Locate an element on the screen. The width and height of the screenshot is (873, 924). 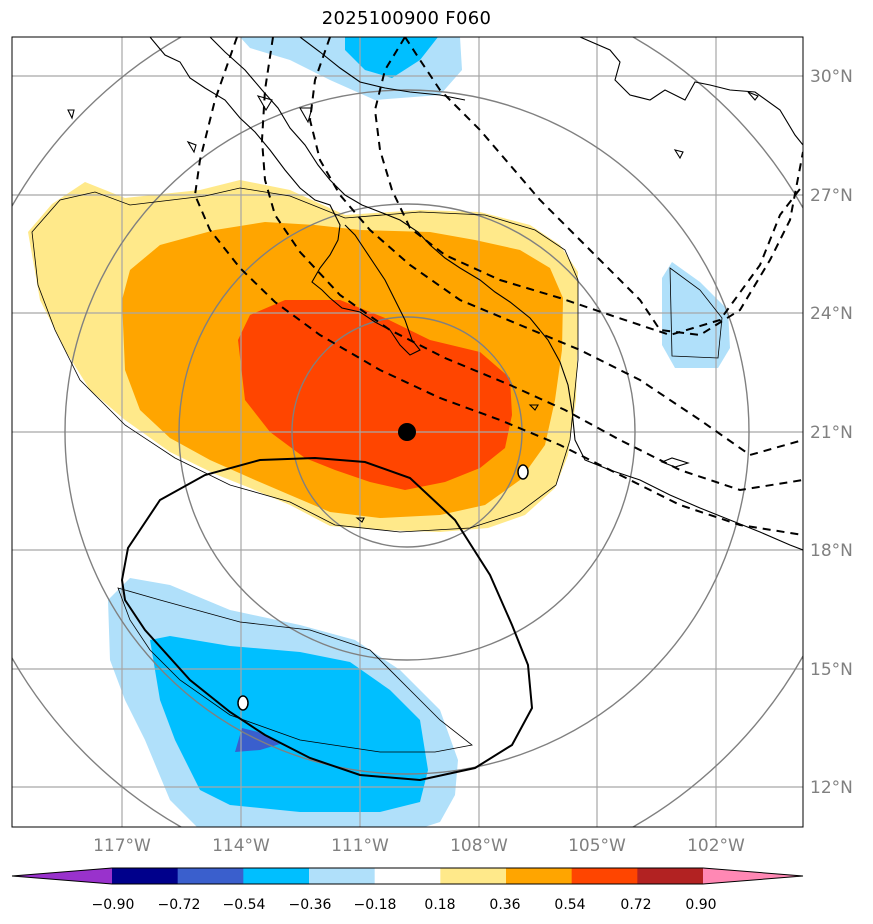
longitude-labels: 117°W 114°W 111°W 108°W 105°W 102°W is located at coordinates (419, 846).